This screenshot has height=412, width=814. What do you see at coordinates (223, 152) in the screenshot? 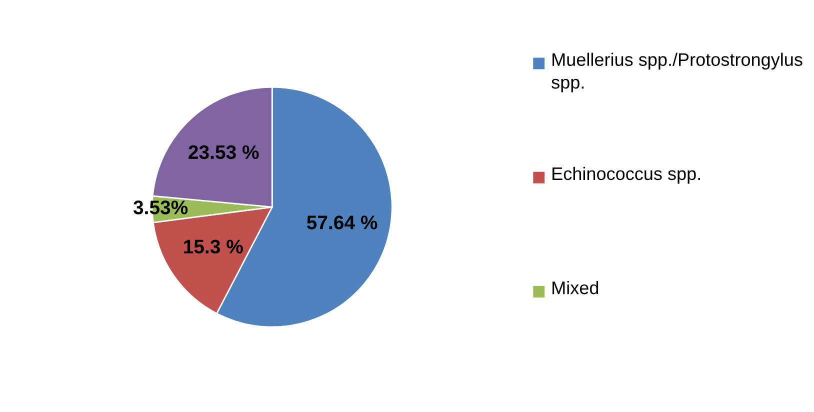
I see `data-label: 23.53 %` at bounding box center [223, 152].